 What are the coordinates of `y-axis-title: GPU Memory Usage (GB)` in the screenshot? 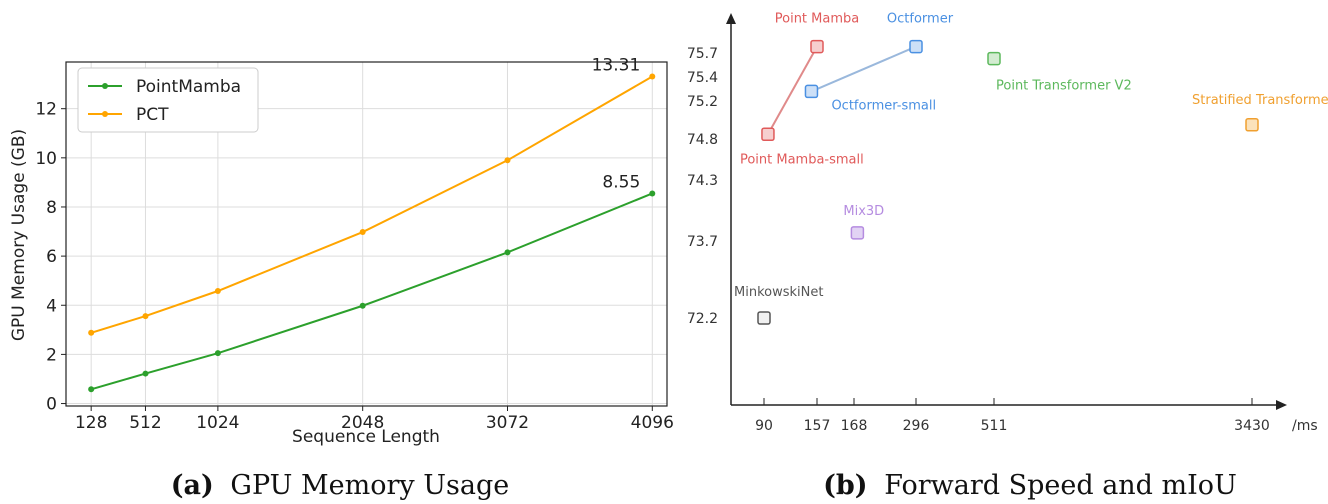 It's located at (19, 235).